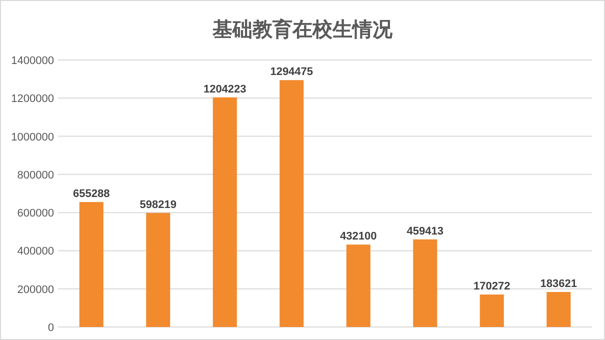 The width and height of the screenshot is (605, 340). What do you see at coordinates (91, 194) in the screenshot?
I see `data-label: 655288` at bounding box center [91, 194].